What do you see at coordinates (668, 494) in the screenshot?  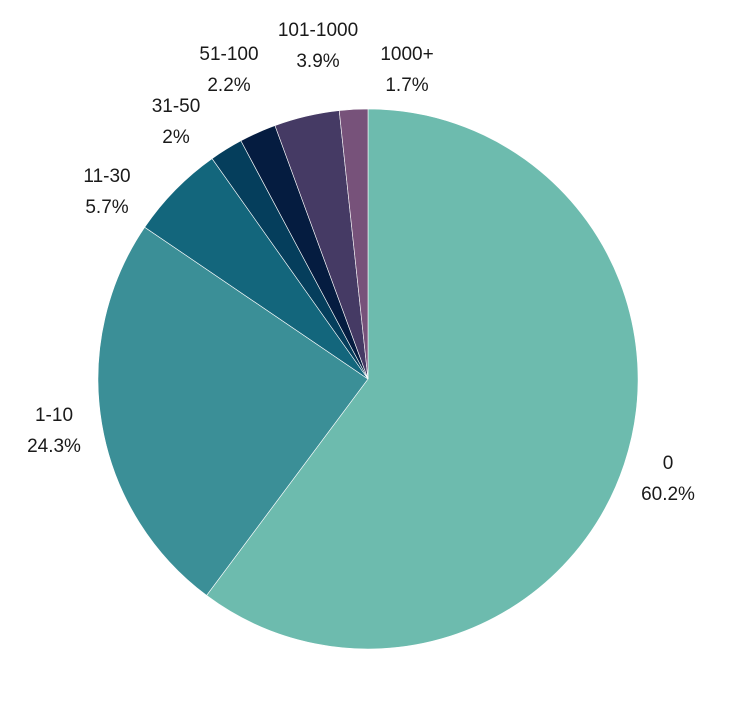 I see `slice-value-label: 60.2%` at bounding box center [668, 494].